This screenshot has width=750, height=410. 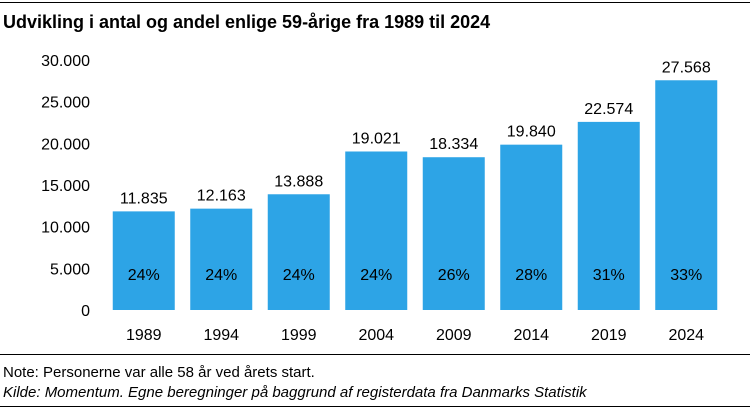 I want to click on y-tick-label: 20.000, so click(x=65, y=144).